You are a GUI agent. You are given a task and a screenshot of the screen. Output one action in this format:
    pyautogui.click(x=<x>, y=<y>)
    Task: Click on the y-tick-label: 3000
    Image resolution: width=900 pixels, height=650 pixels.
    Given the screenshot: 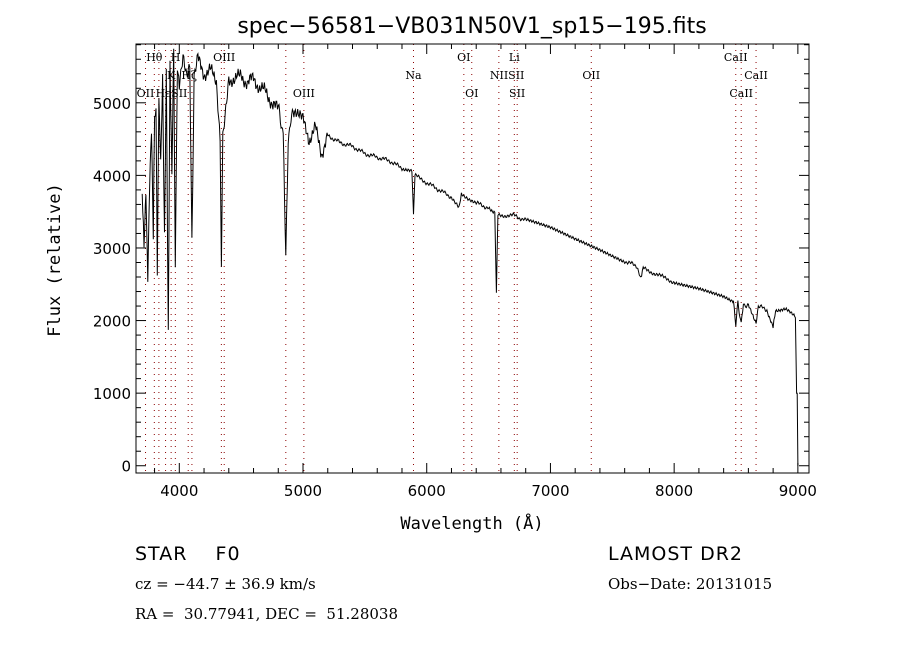 What is the action you would take?
    pyautogui.click(x=112, y=249)
    